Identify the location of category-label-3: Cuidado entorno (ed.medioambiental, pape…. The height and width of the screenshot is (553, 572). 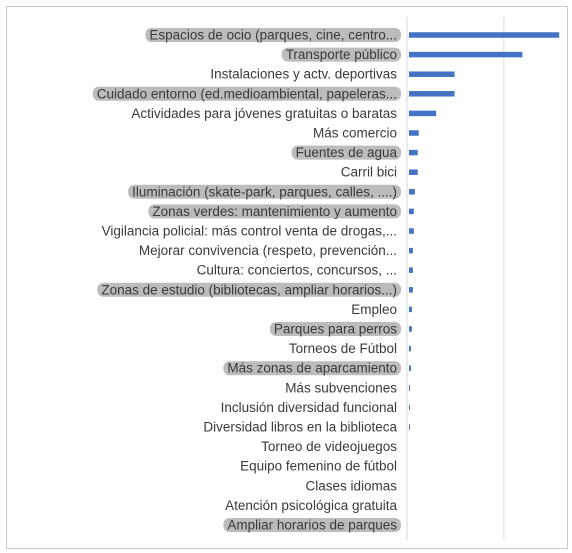
(247, 93).